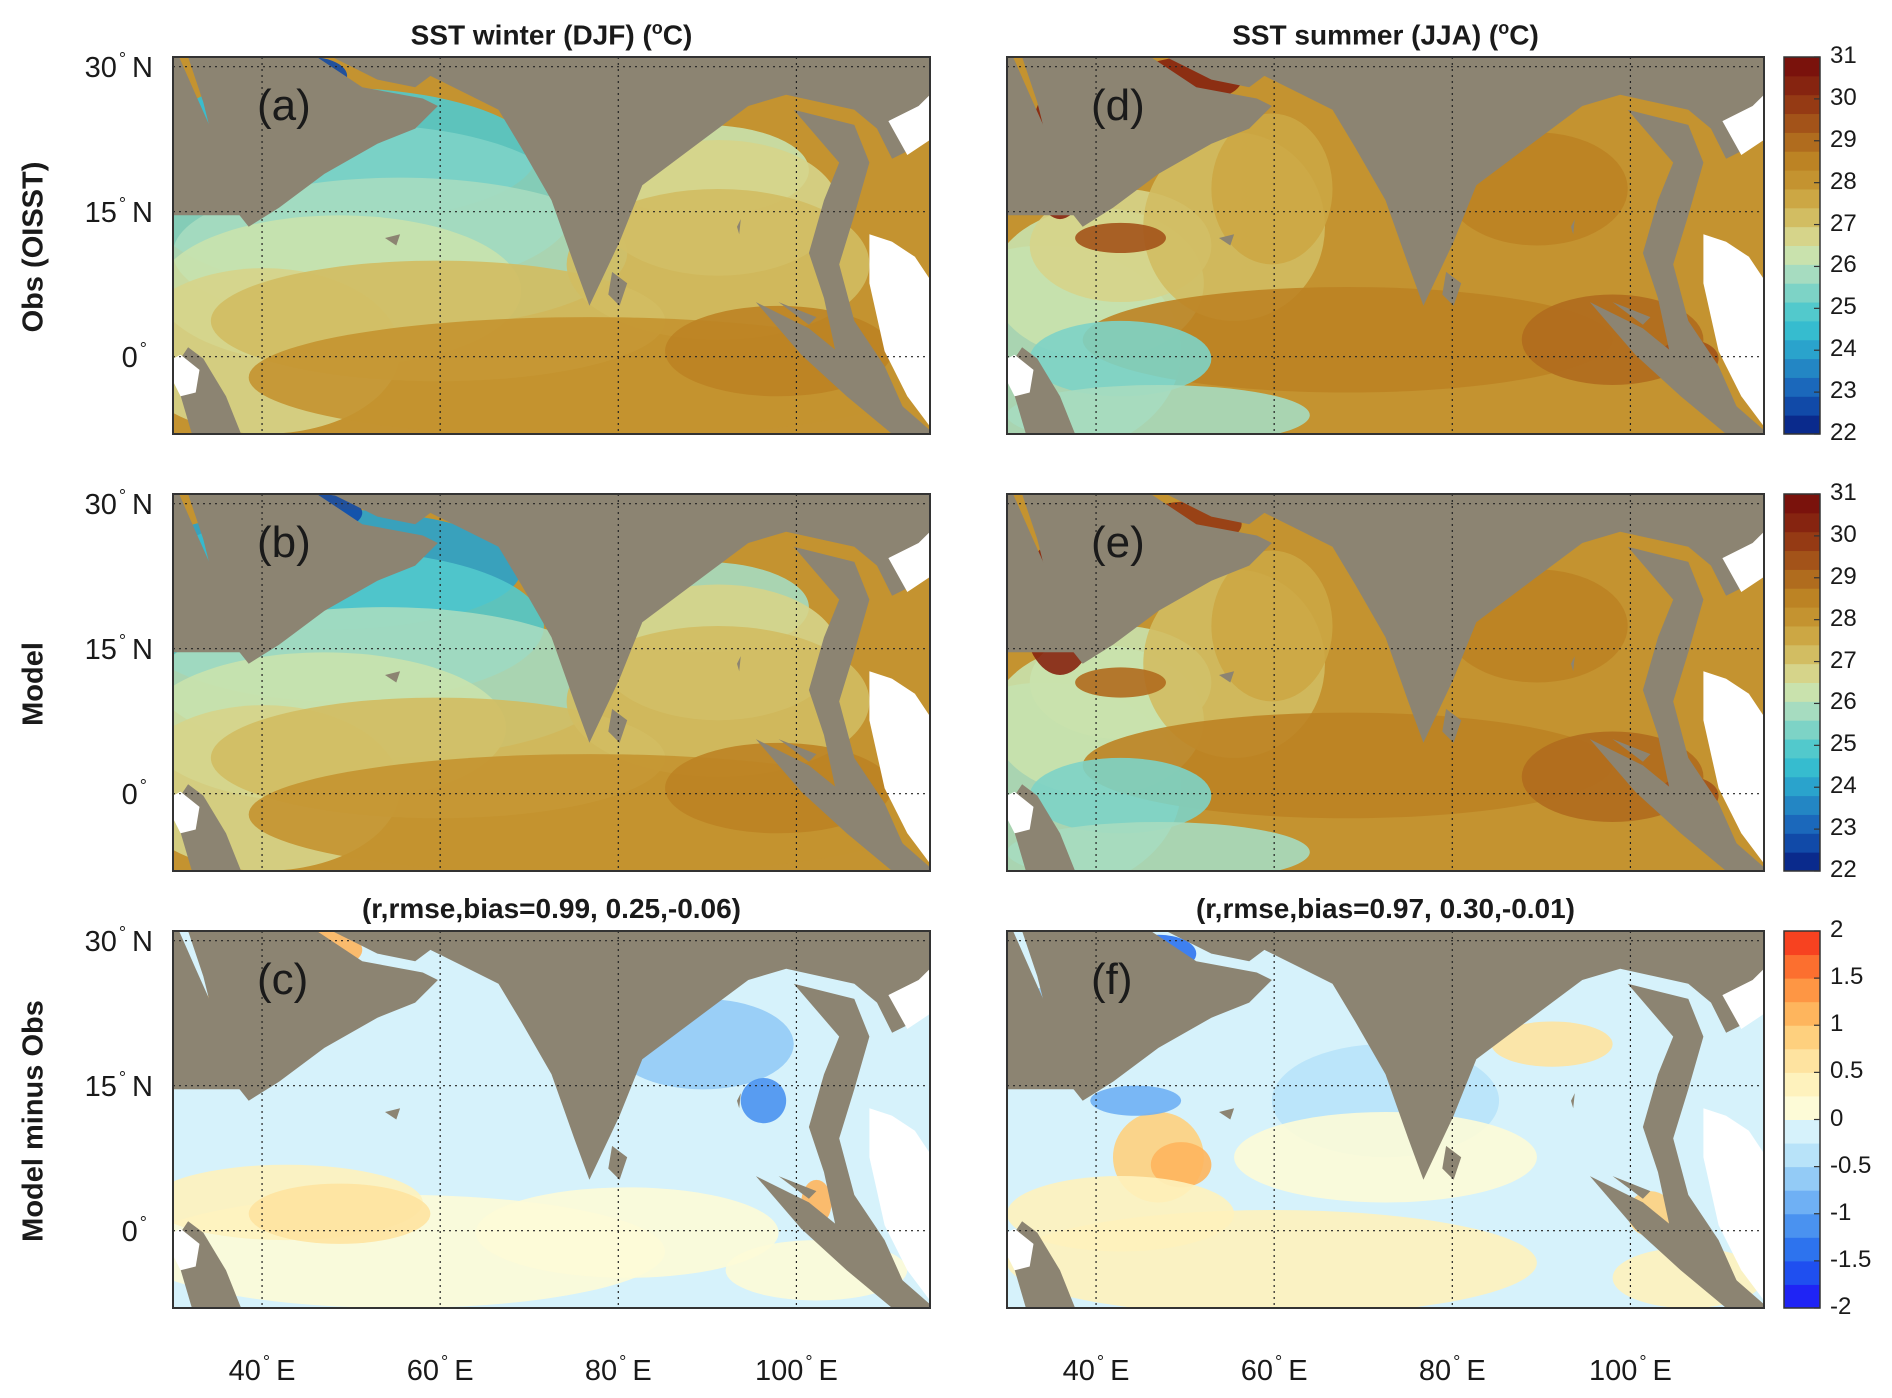 The height and width of the screenshot is (1398, 1892). I want to click on colorbar-tick-label: 30, so click(1843, 97).